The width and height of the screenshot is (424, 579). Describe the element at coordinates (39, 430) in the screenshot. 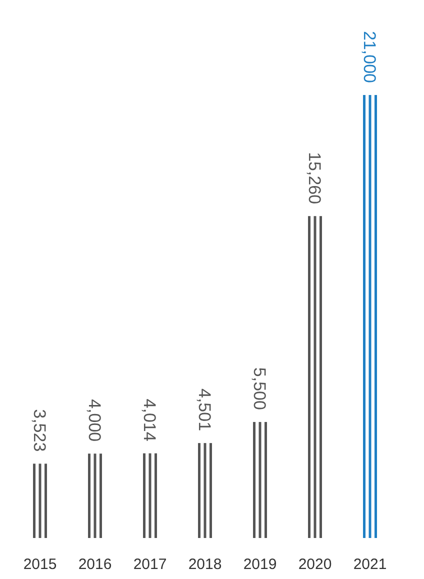

I see `data-label: 3,523` at that location.